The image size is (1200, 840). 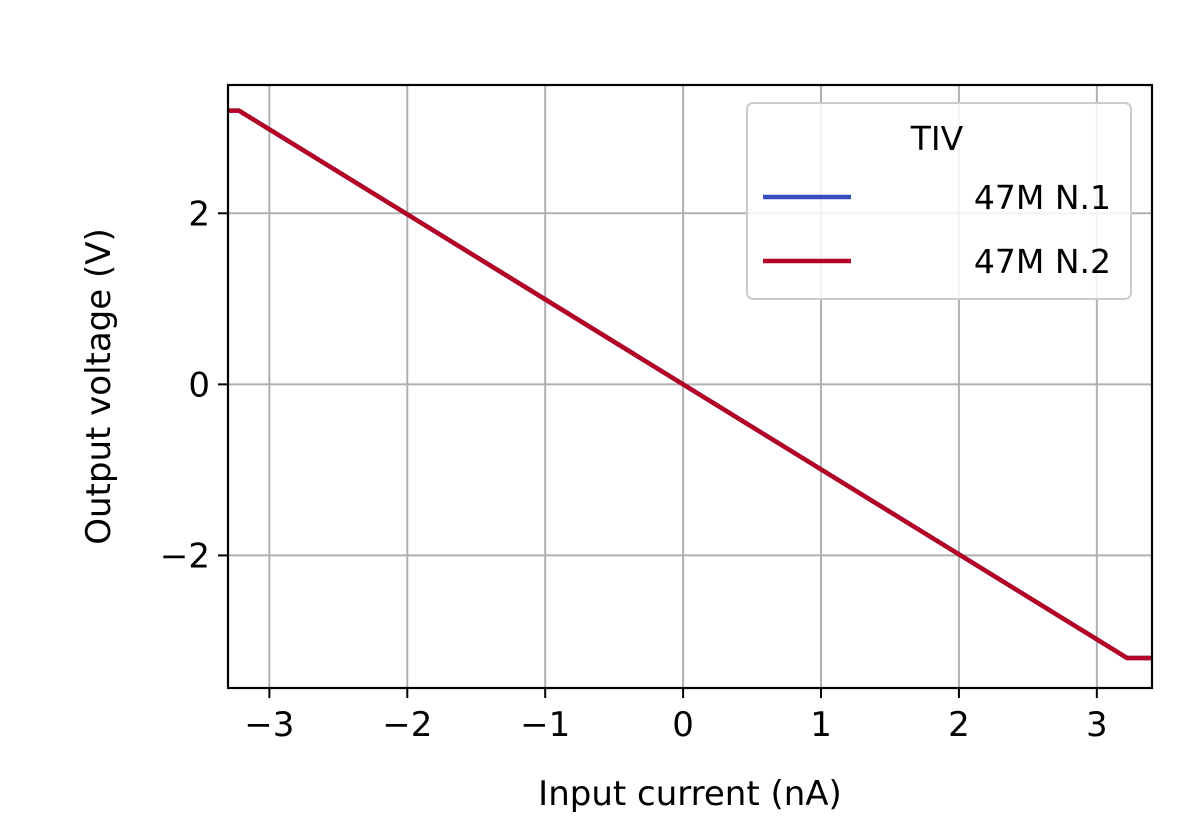 I want to click on x-tick-label: −1, so click(x=545, y=725).